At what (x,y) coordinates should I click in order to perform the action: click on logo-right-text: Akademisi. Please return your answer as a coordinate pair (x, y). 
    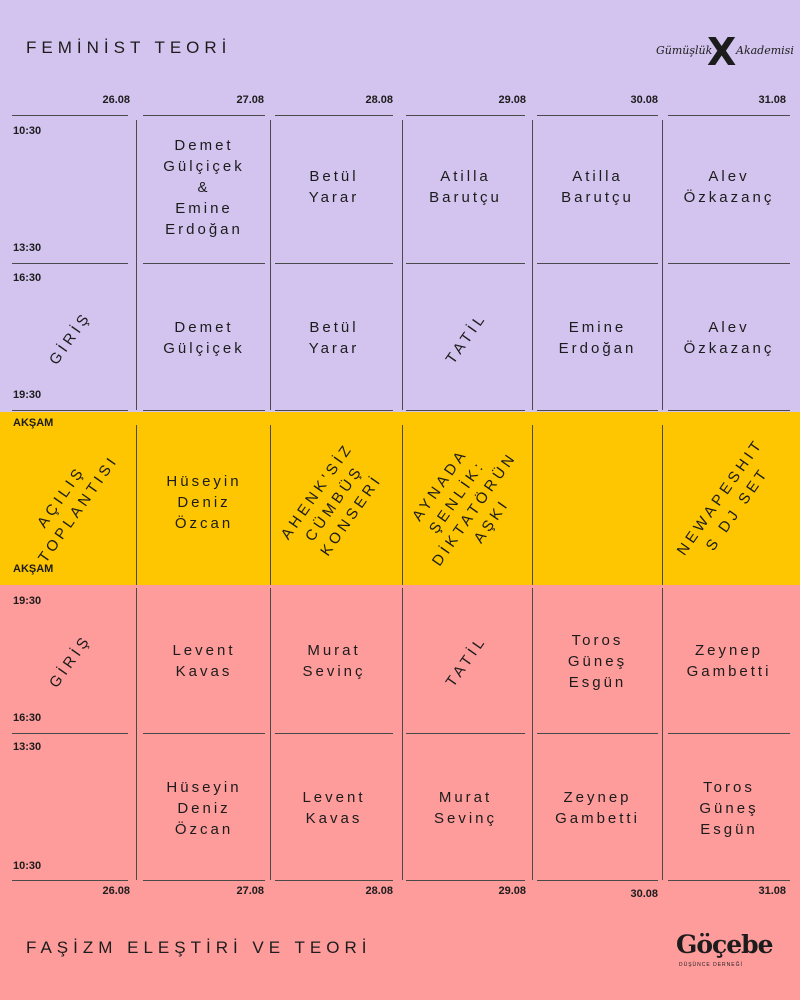
    Looking at the image, I should click on (765, 50).